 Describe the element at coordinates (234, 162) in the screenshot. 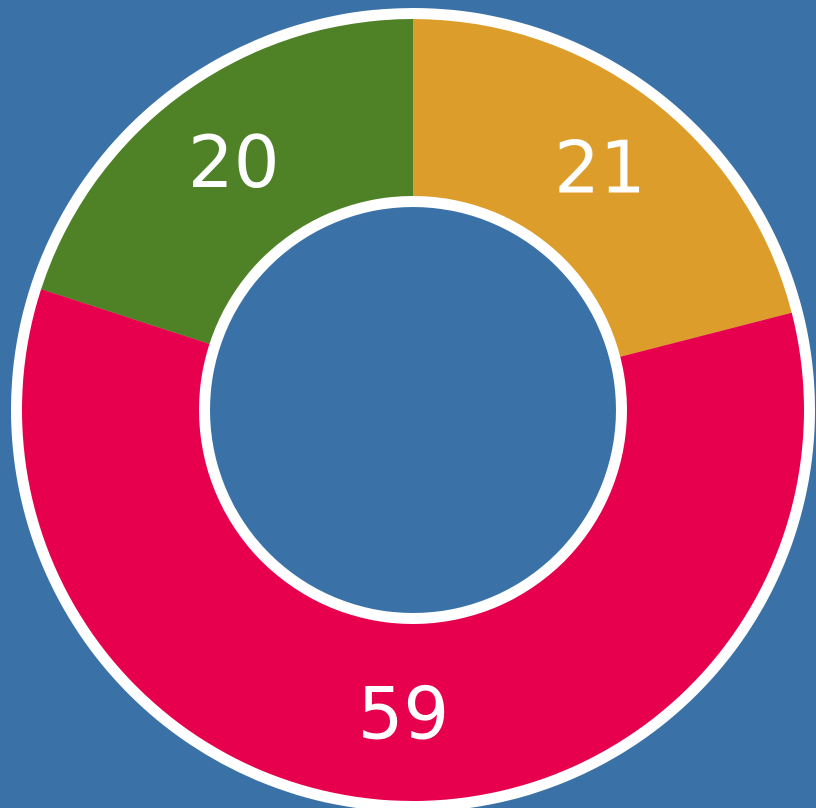

I see `data-label: 20` at that location.